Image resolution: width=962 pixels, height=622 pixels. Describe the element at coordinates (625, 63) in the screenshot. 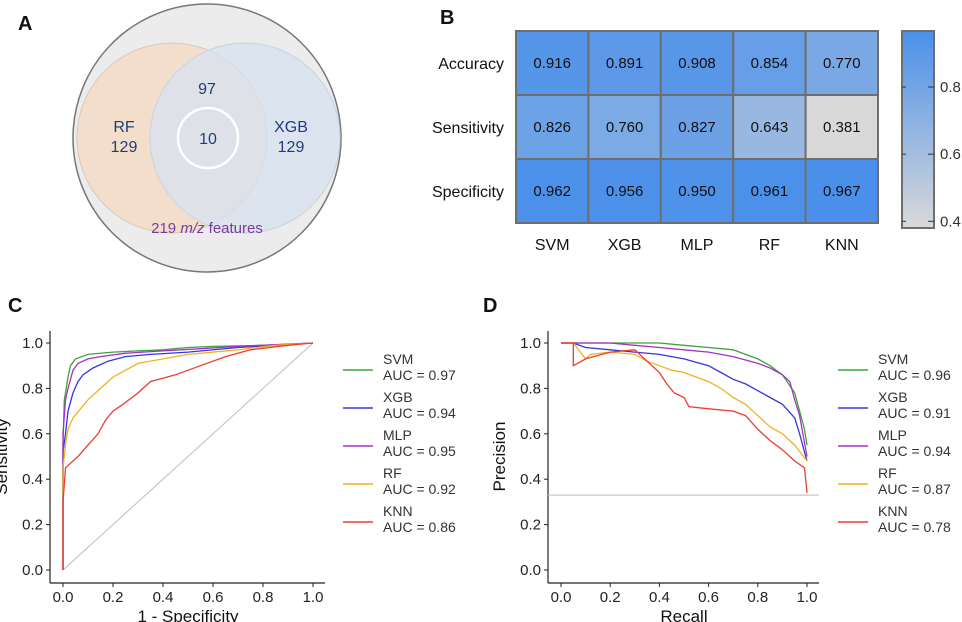

I see `heatmap-cell-value: 0.891` at that location.